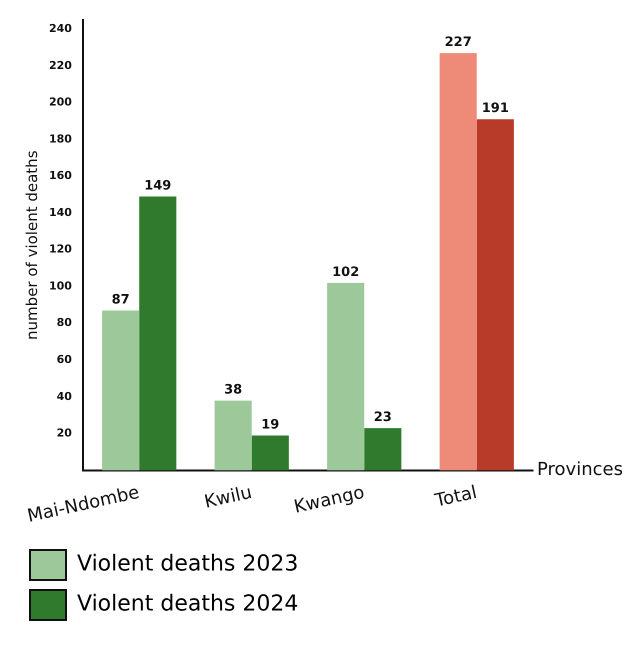 The width and height of the screenshot is (643, 650). What do you see at coordinates (60, 175) in the screenshot?
I see `y-tick-label: 160` at bounding box center [60, 175].